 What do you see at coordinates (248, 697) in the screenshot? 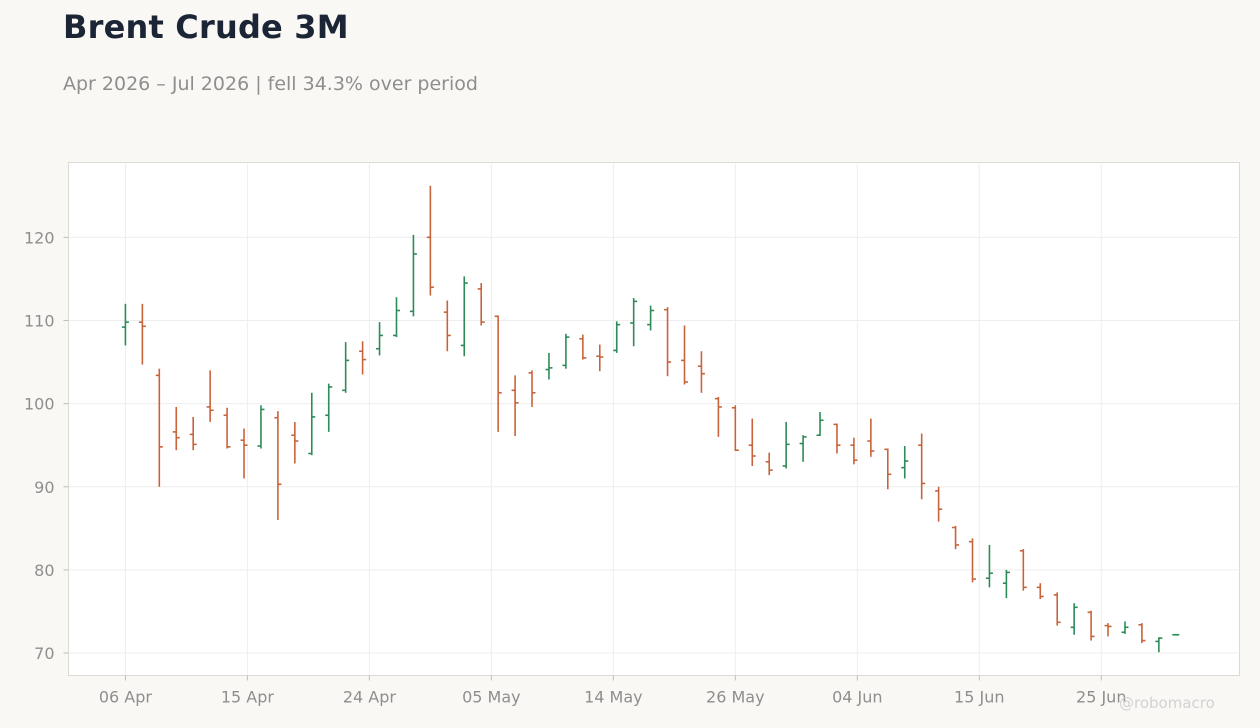
I see `x-tick-label: 15 Apr` at bounding box center [248, 697].